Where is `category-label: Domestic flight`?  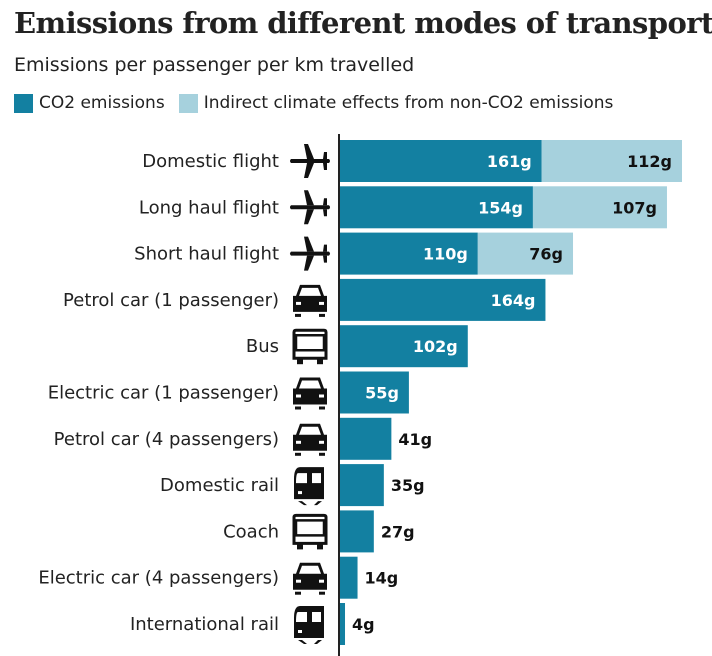
category-label: Domestic flight is located at coordinates (210, 161).